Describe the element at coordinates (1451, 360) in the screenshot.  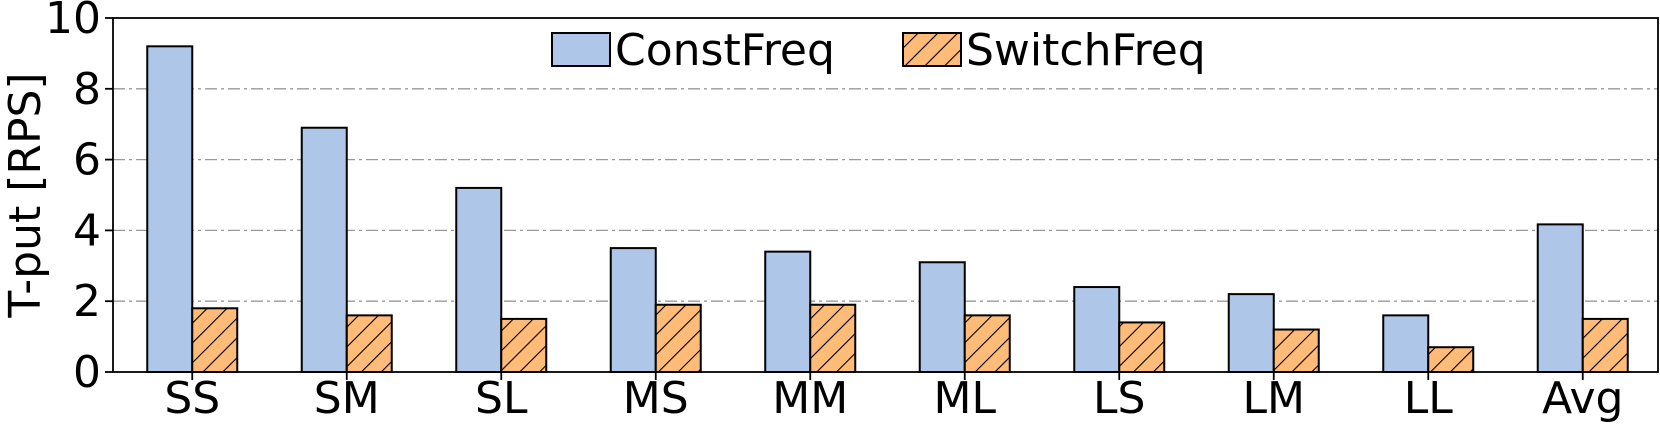
I see `bar-switchfreq-ll` at that location.